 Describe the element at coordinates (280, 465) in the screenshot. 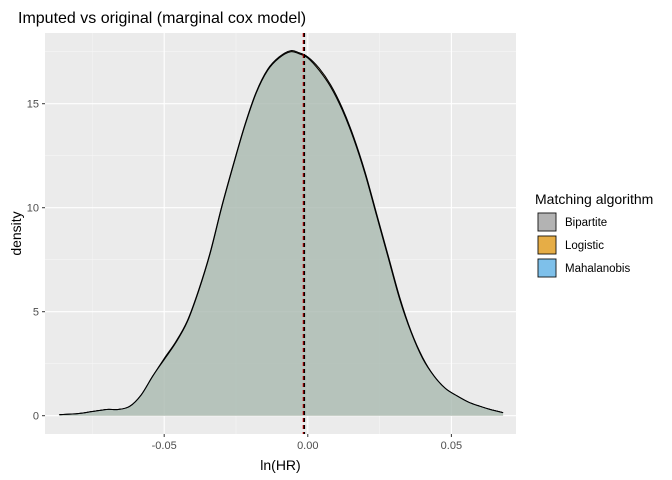

I see `x-axis-title: ln(HR)` at that location.